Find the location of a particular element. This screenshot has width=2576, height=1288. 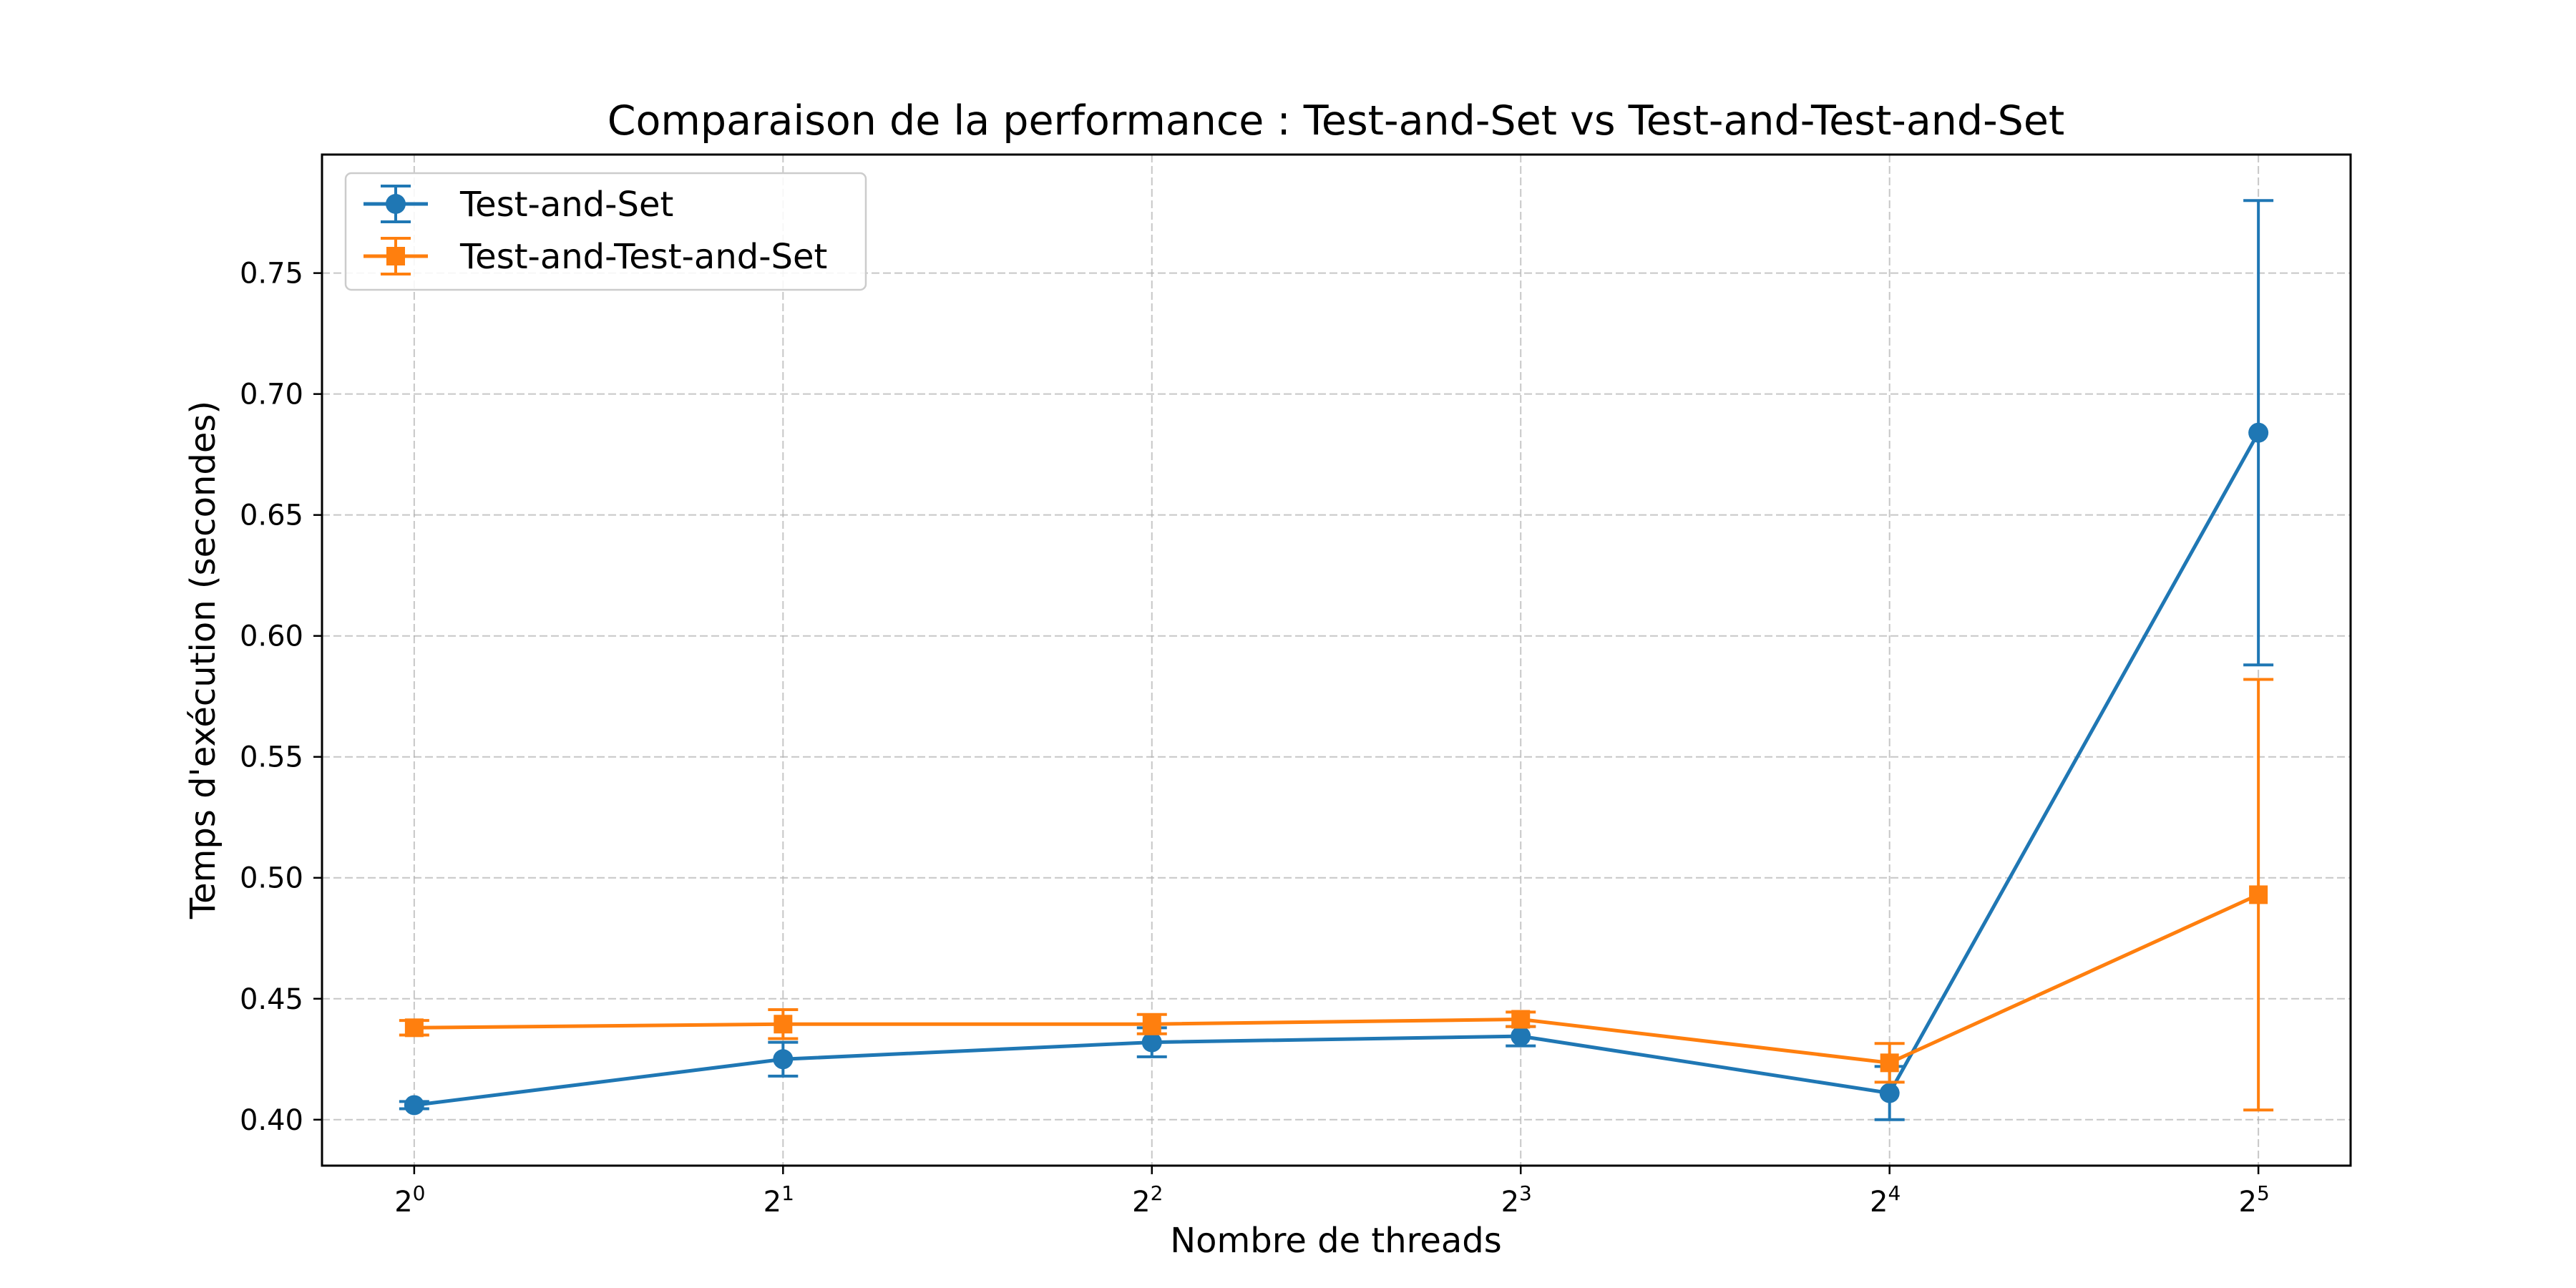

x-axis-title: Nombre de threads is located at coordinates (1336, 1241).